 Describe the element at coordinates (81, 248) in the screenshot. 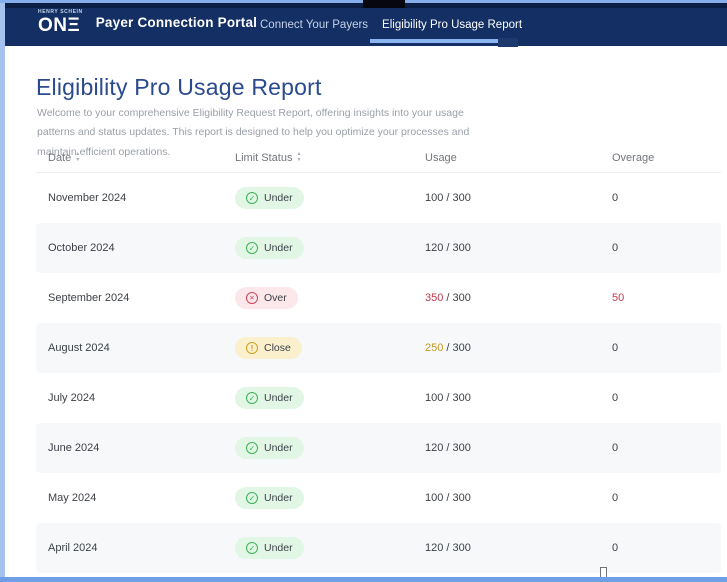

I see `date-cell: October 2024` at that location.